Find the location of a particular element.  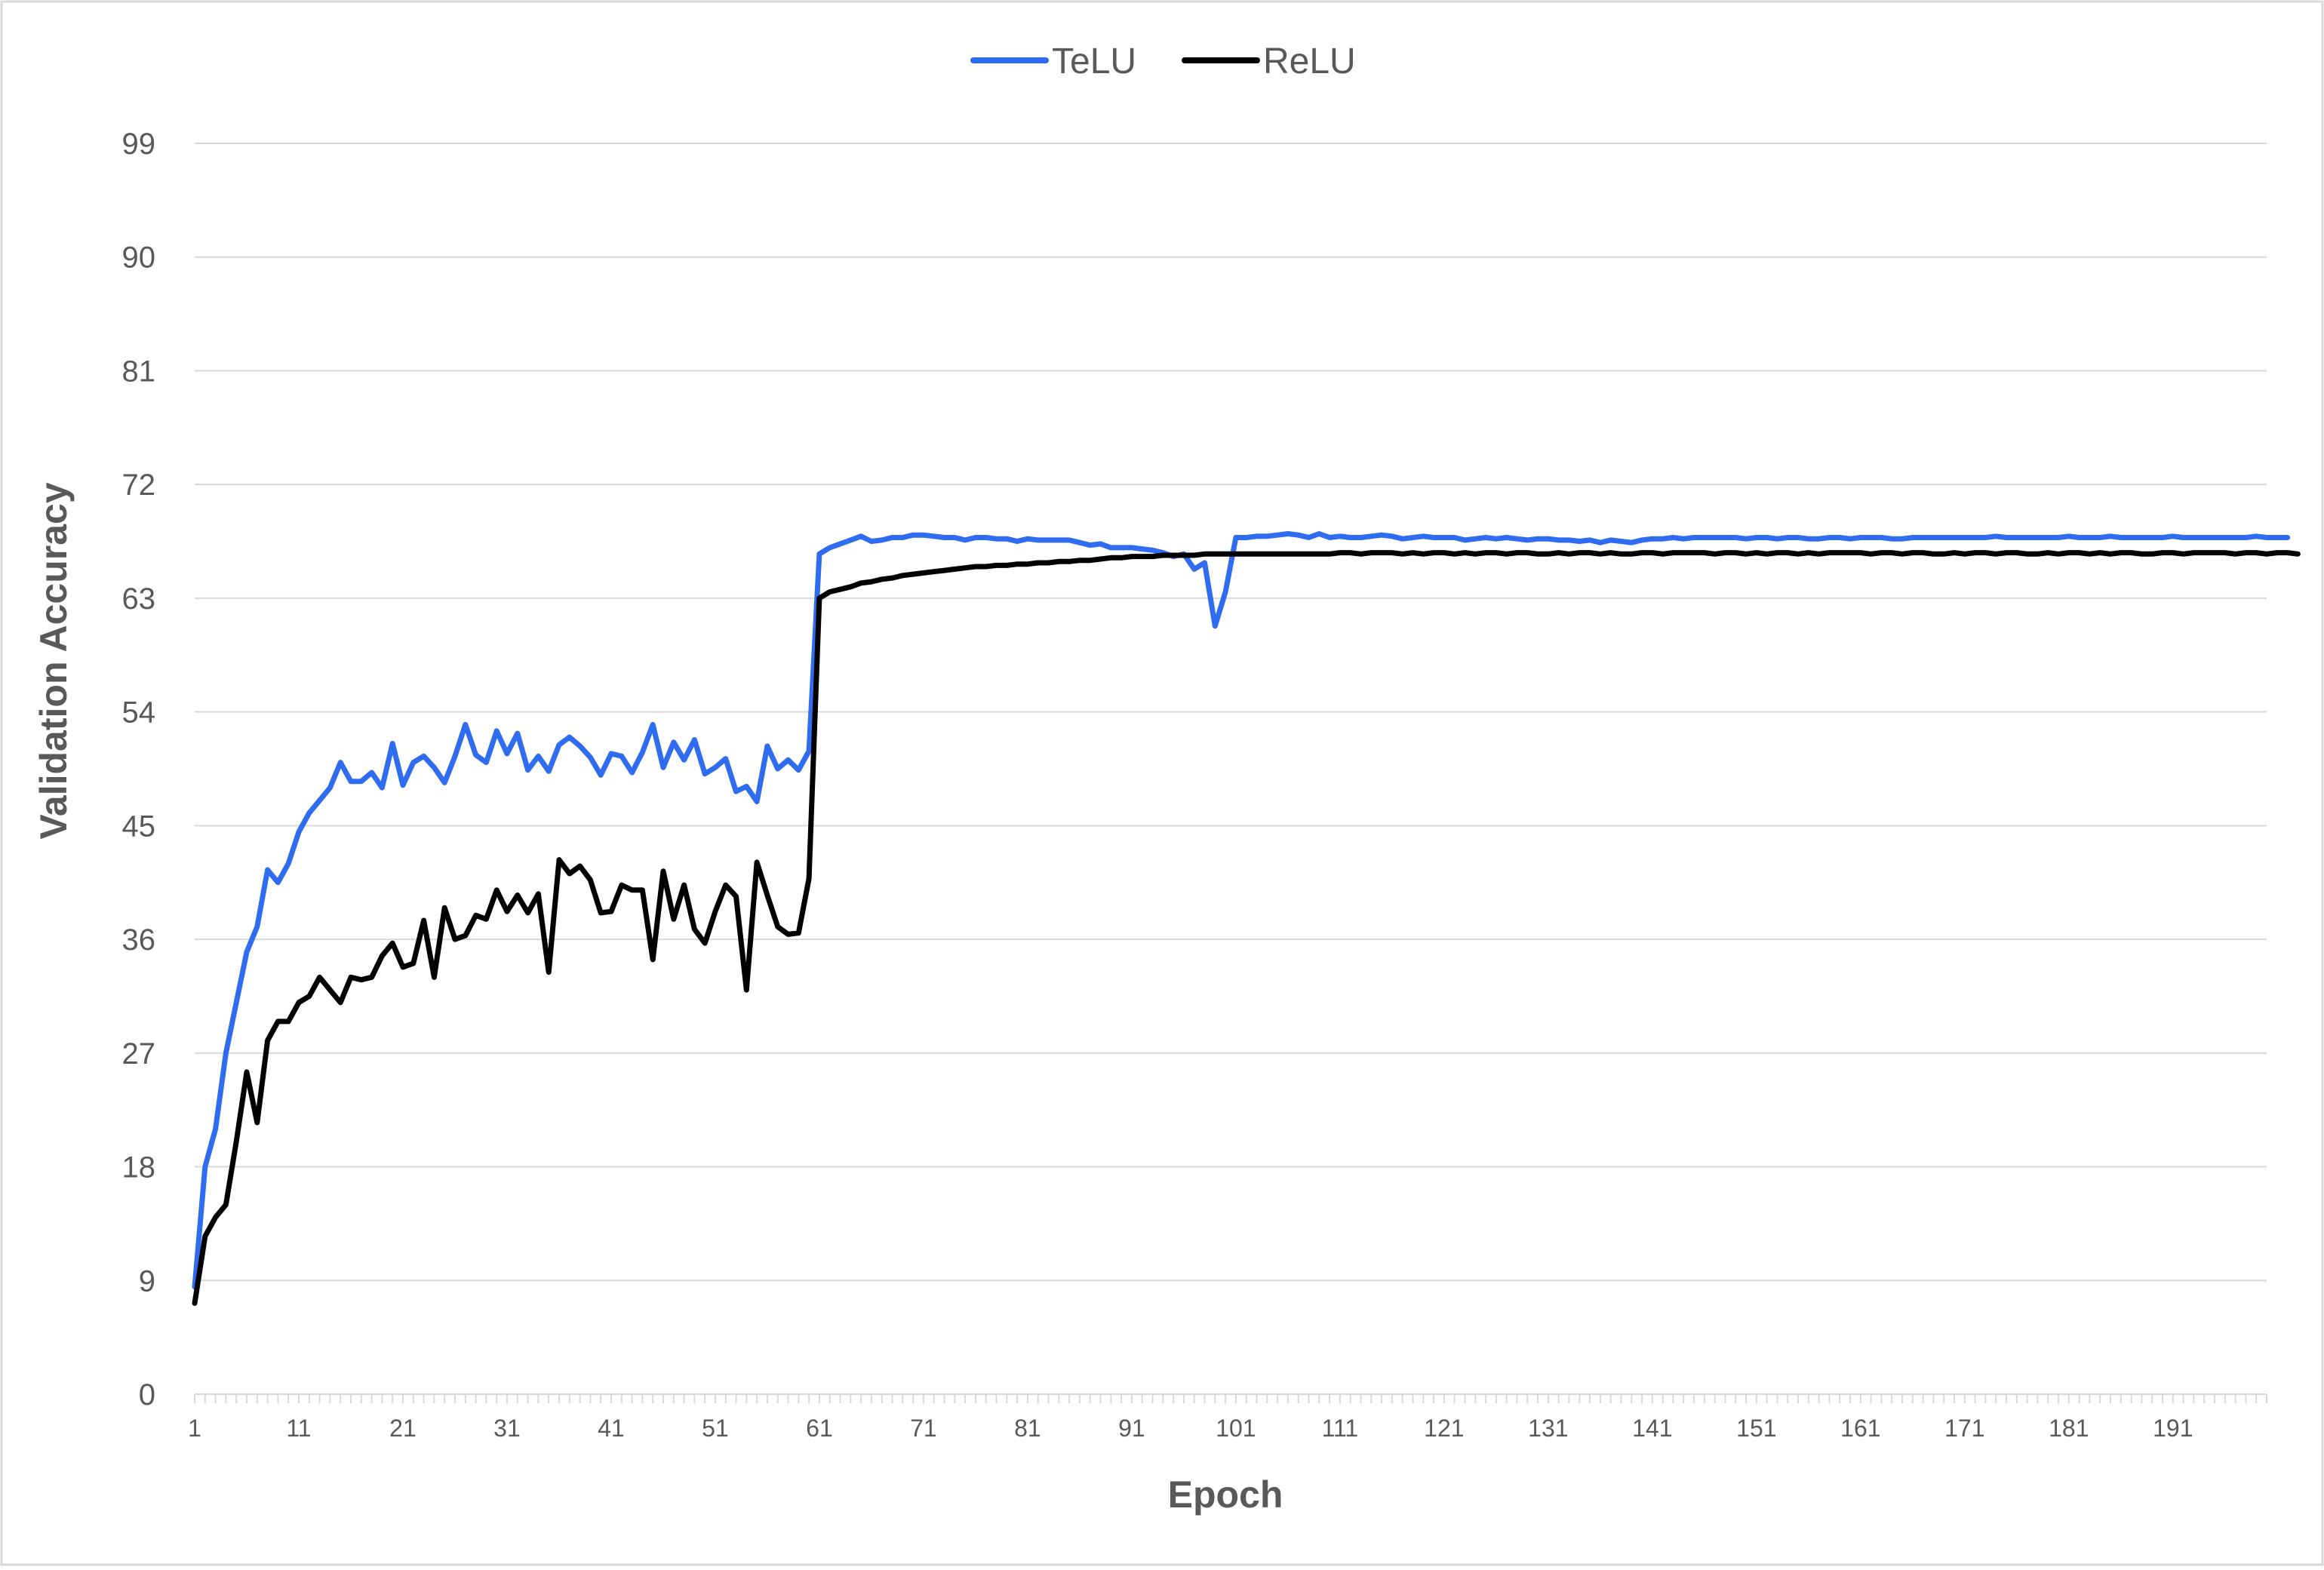

legend-label-telu: TeLU is located at coordinates (1094, 61).